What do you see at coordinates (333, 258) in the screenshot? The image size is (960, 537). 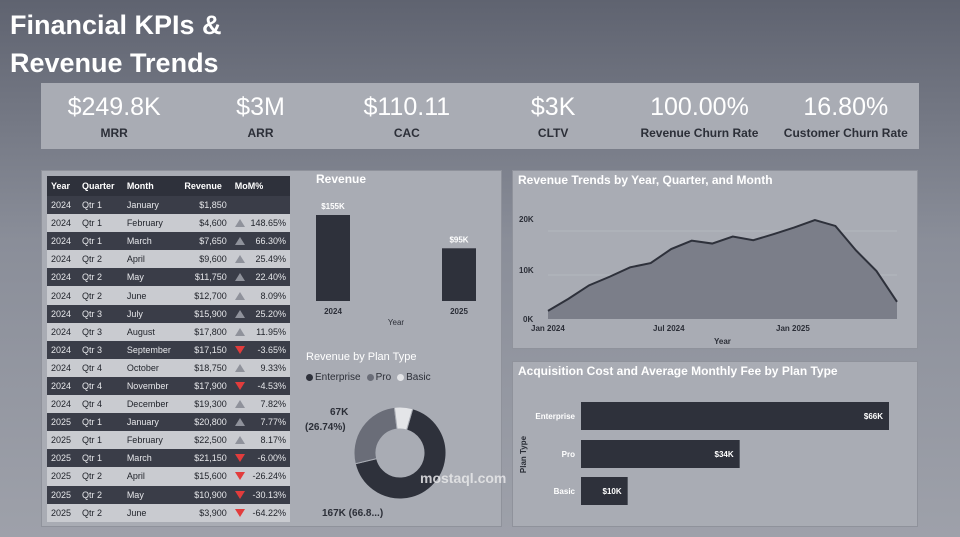 I see `revenue-bar-2024` at bounding box center [333, 258].